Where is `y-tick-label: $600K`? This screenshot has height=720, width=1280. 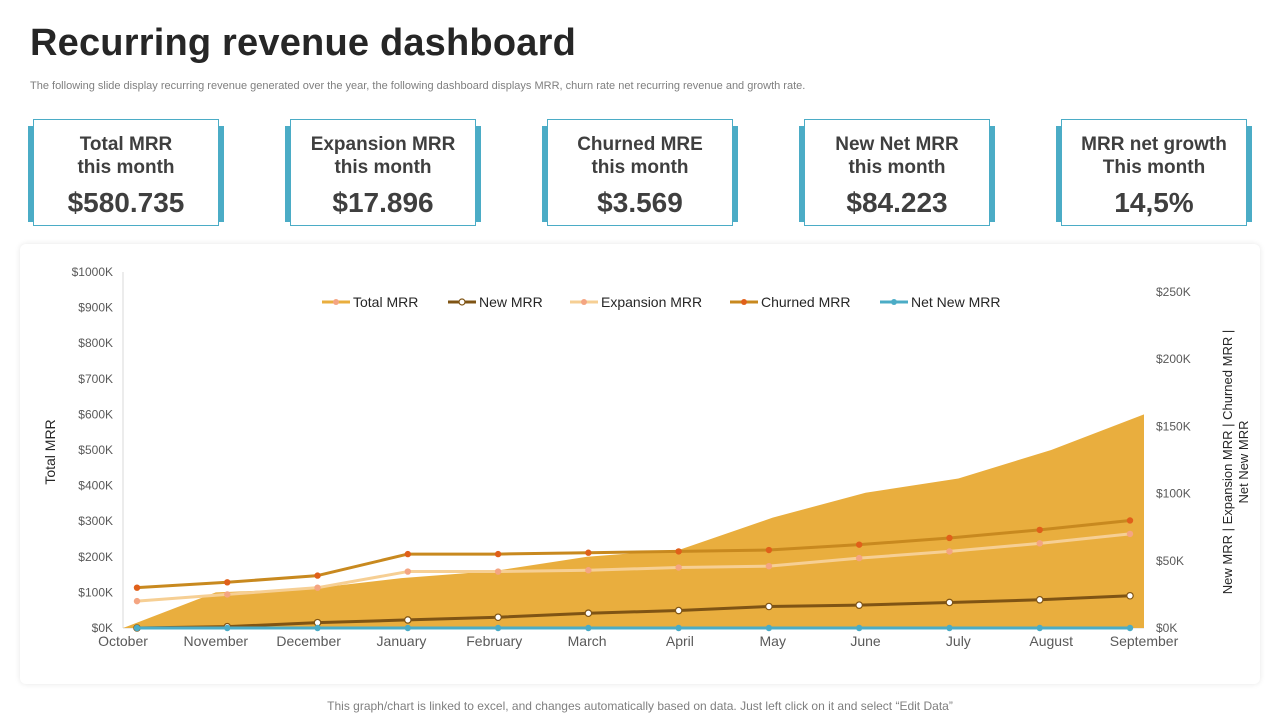 y-tick-label: $600K is located at coordinates (95, 414).